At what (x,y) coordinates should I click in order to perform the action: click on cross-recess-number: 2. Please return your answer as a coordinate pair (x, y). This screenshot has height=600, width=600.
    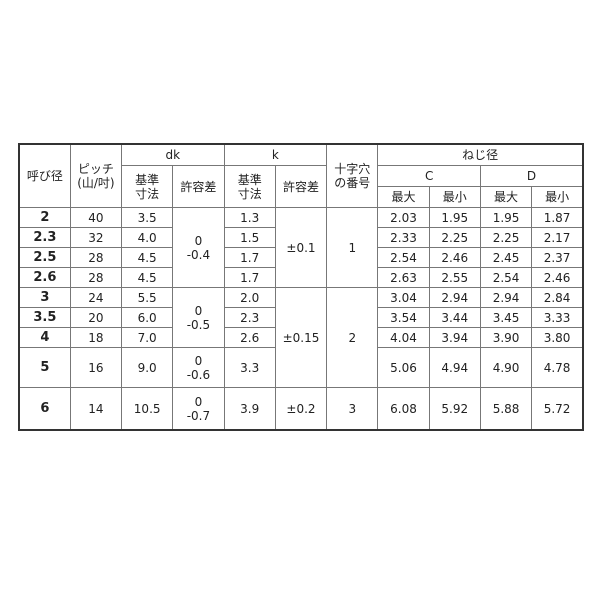
    Looking at the image, I should click on (352, 337).